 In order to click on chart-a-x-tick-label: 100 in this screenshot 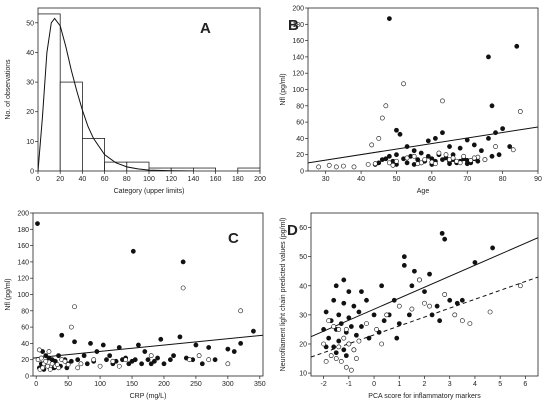, I will do `click(149, 179)`.